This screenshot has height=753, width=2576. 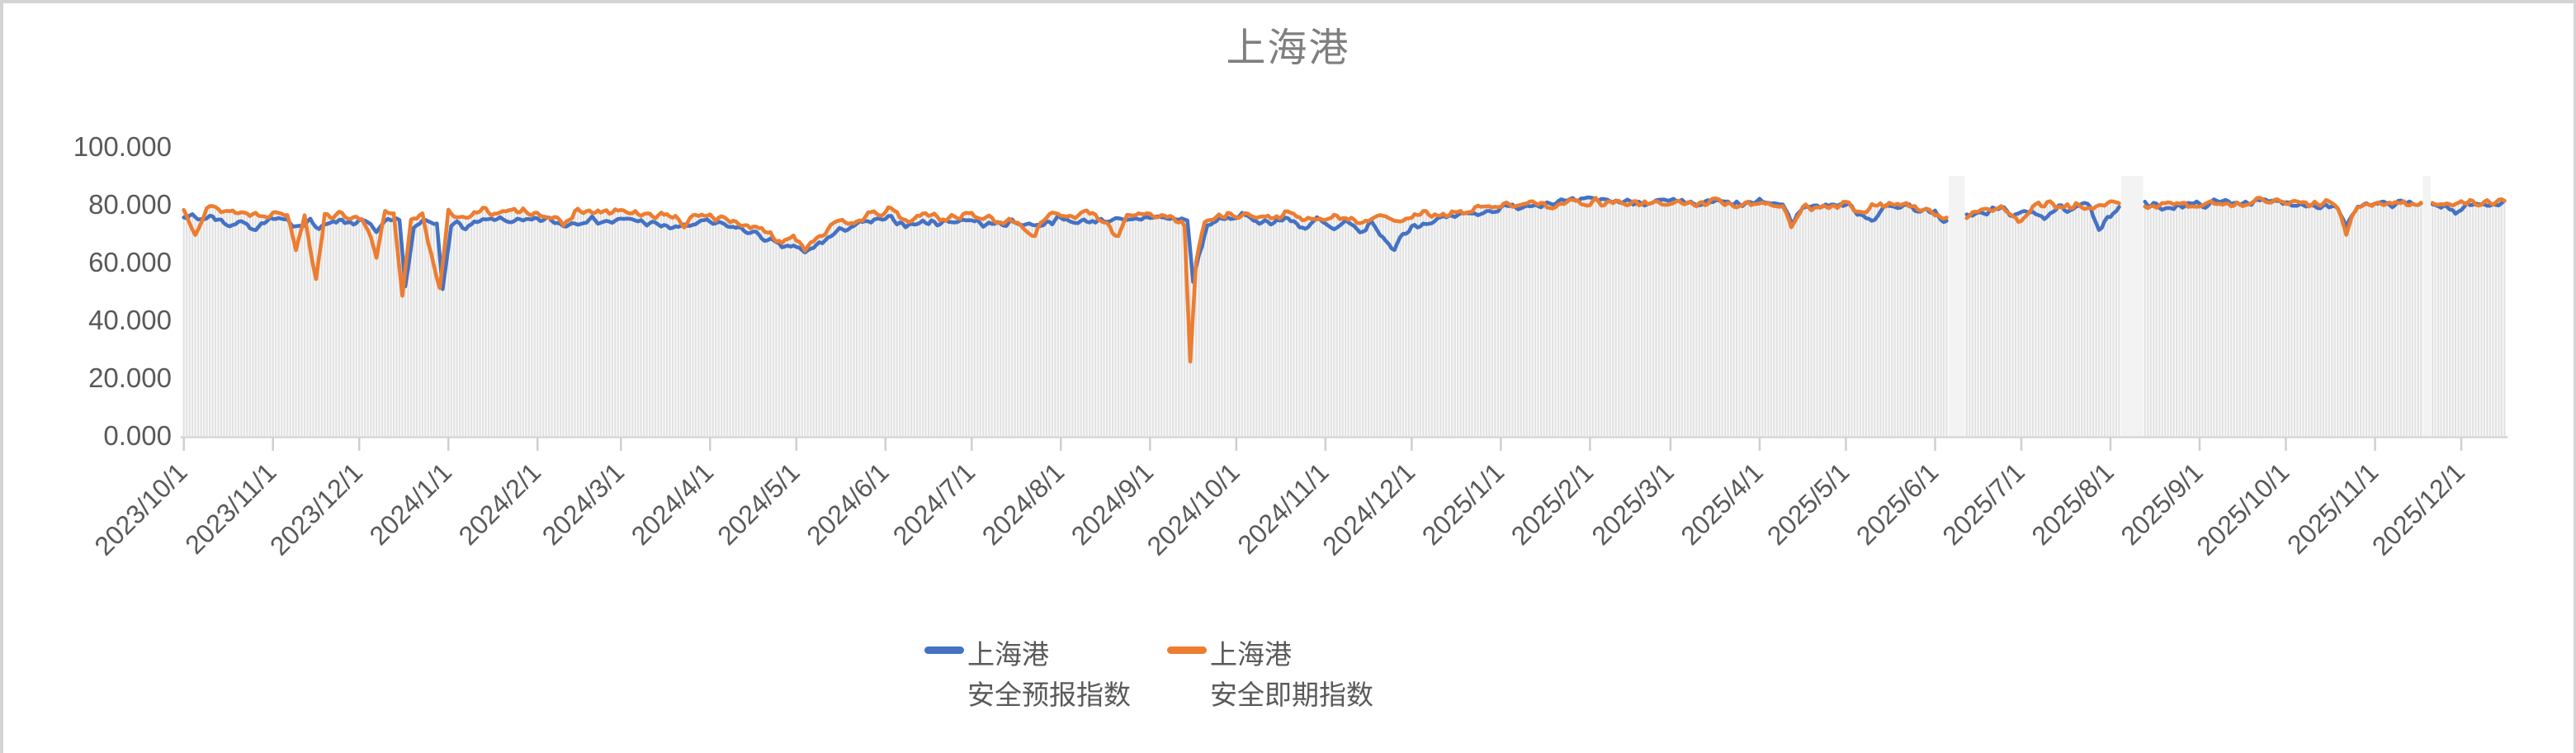 I want to click on x-axis-label: 2025/4/1, so click(x=1722, y=504).